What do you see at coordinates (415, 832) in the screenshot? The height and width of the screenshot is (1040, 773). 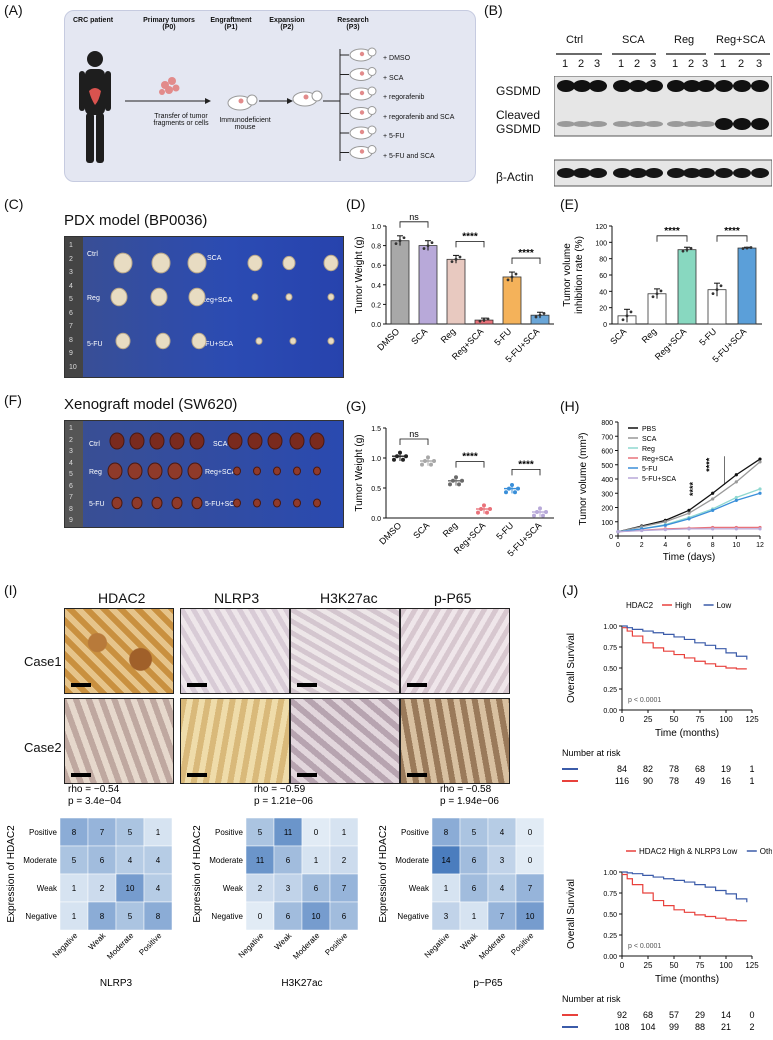 I see `row-label: Positive` at bounding box center [415, 832].